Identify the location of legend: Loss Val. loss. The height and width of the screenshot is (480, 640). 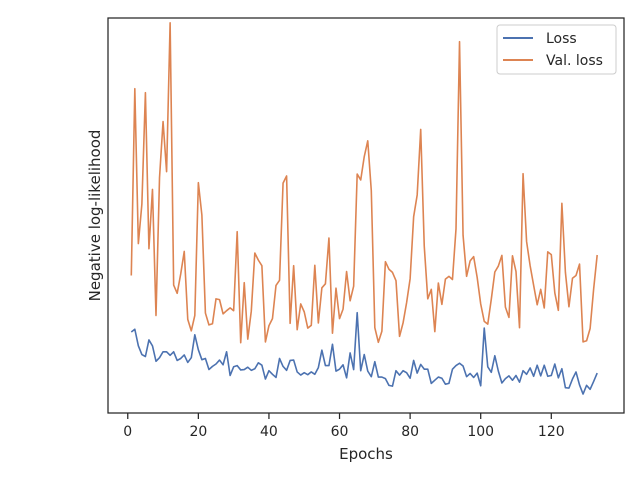
(556, 49).